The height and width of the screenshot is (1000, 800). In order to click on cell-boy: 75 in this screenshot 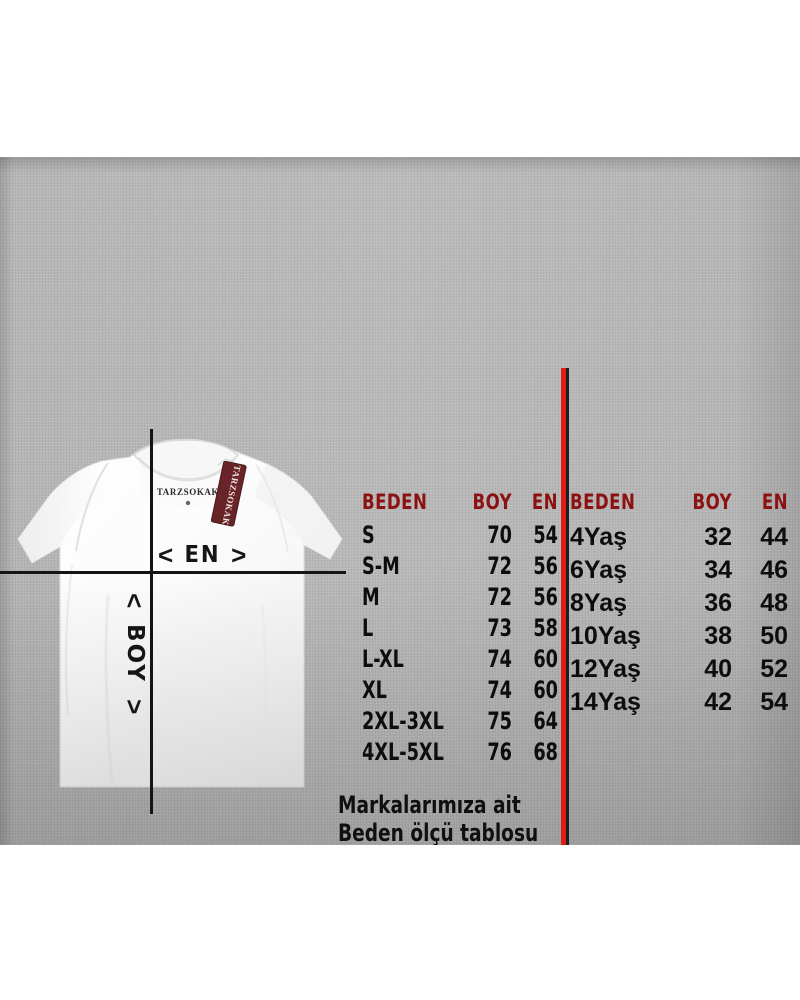, I will do `click(499, 721)`.